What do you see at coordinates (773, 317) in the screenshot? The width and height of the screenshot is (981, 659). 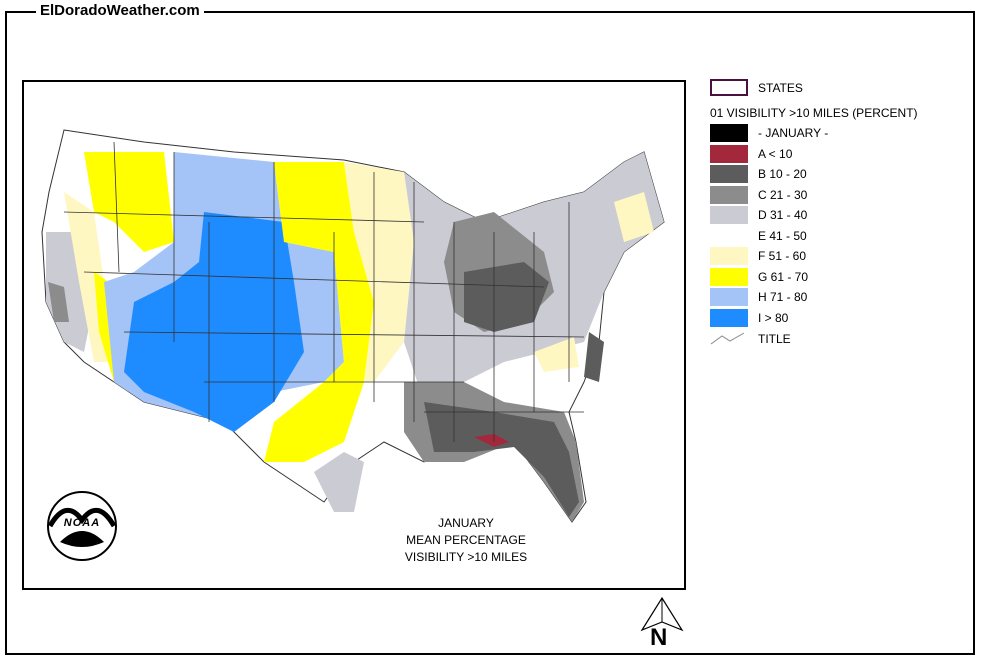 I see `legend-item-label: I > 80` at bounding box center [773, 317].